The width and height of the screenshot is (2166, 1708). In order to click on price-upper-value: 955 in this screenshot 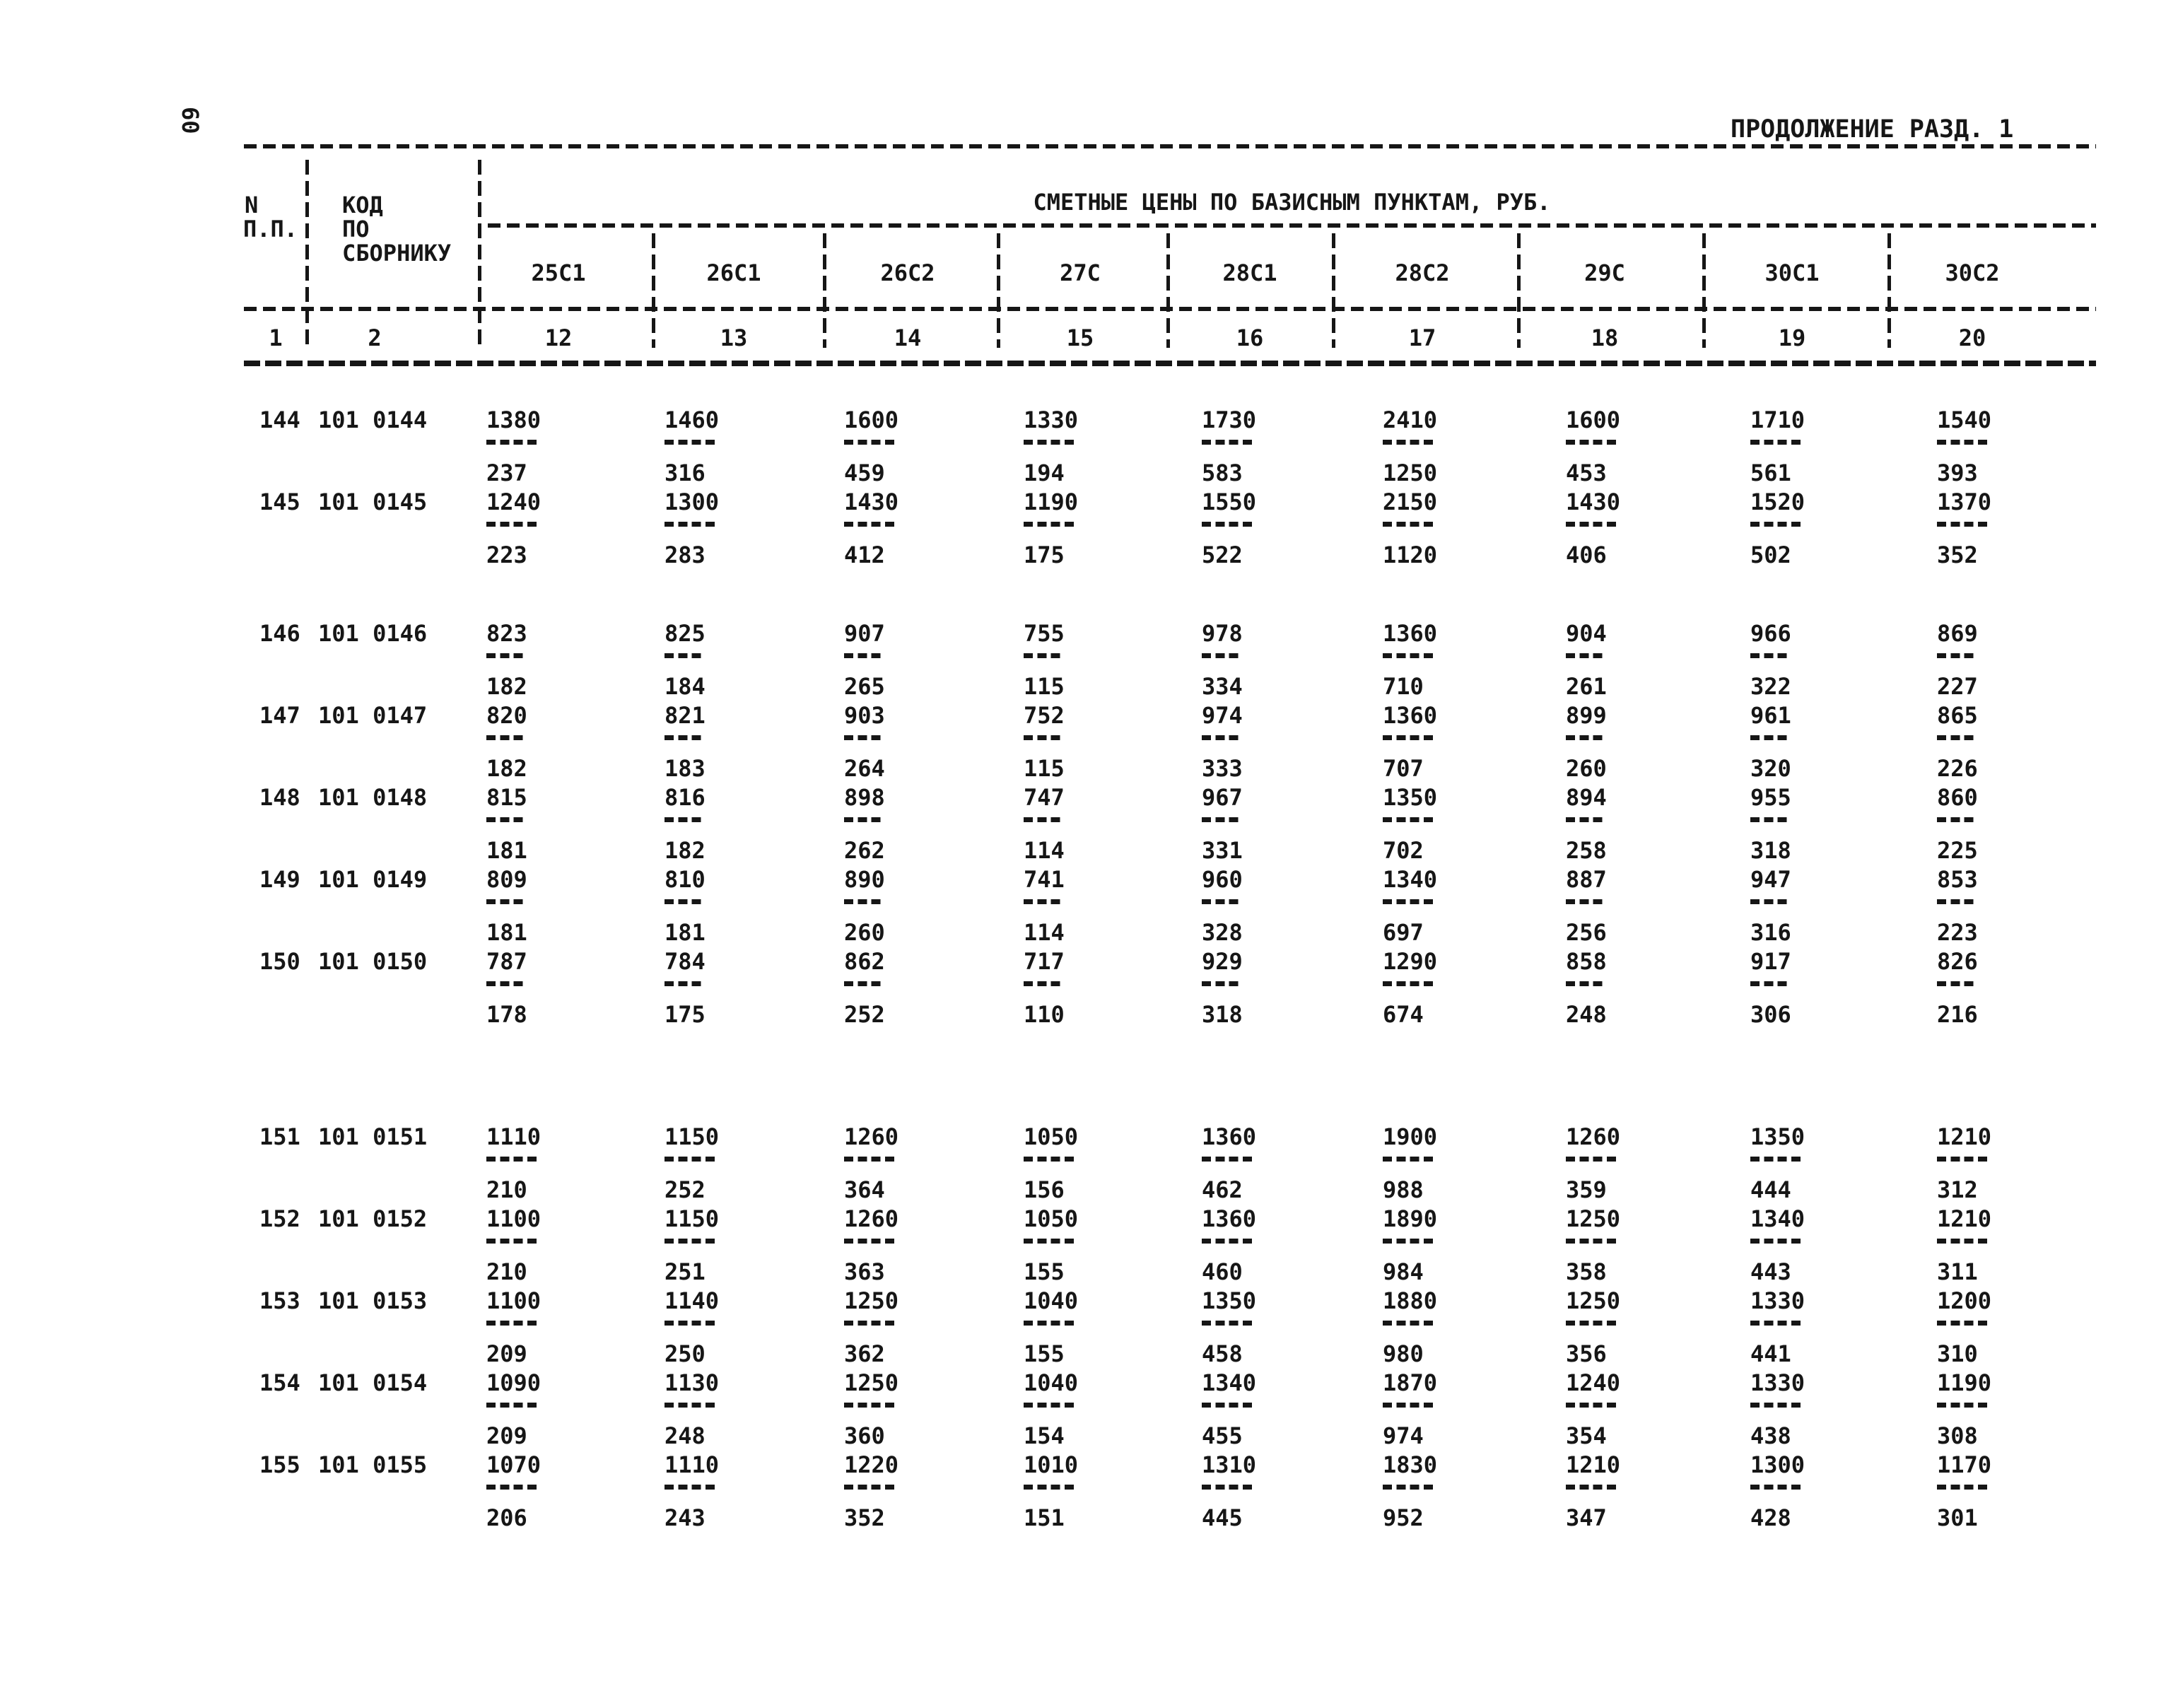, I will do `click(1770, 797)`.